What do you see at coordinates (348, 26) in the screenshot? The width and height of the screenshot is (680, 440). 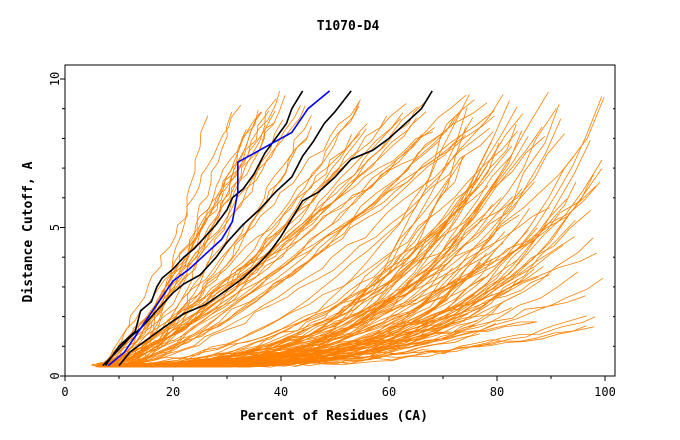 I see `chart-title: T1070-D4` at bounding box center [348, 26].